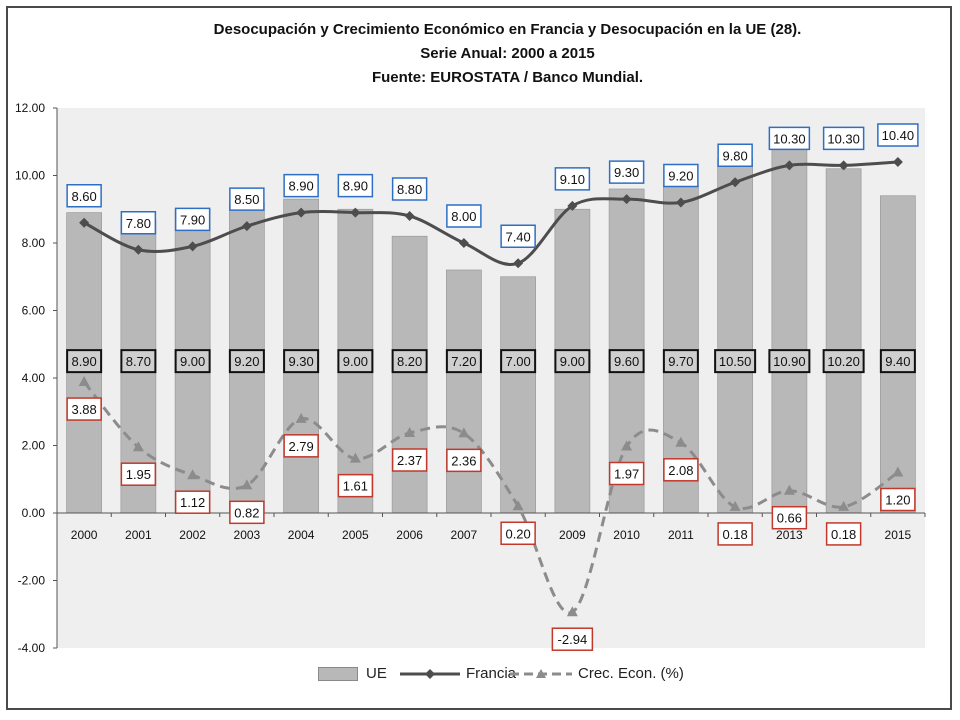 The image size is (960, 720). I want to click on point-francia-2010, so click(626, 199).